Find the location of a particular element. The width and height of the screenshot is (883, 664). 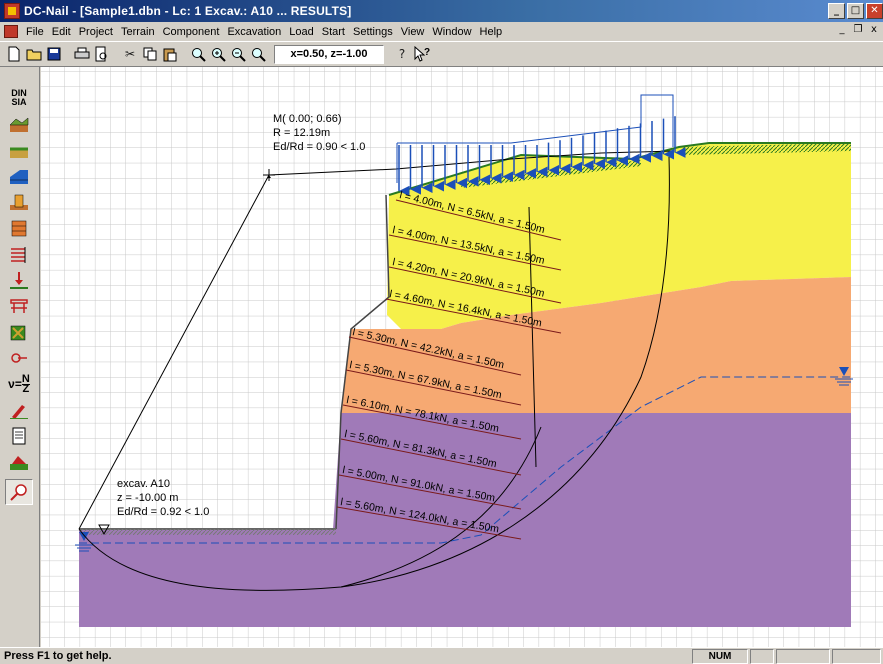

print-icon is located at coordinates (82, 54).